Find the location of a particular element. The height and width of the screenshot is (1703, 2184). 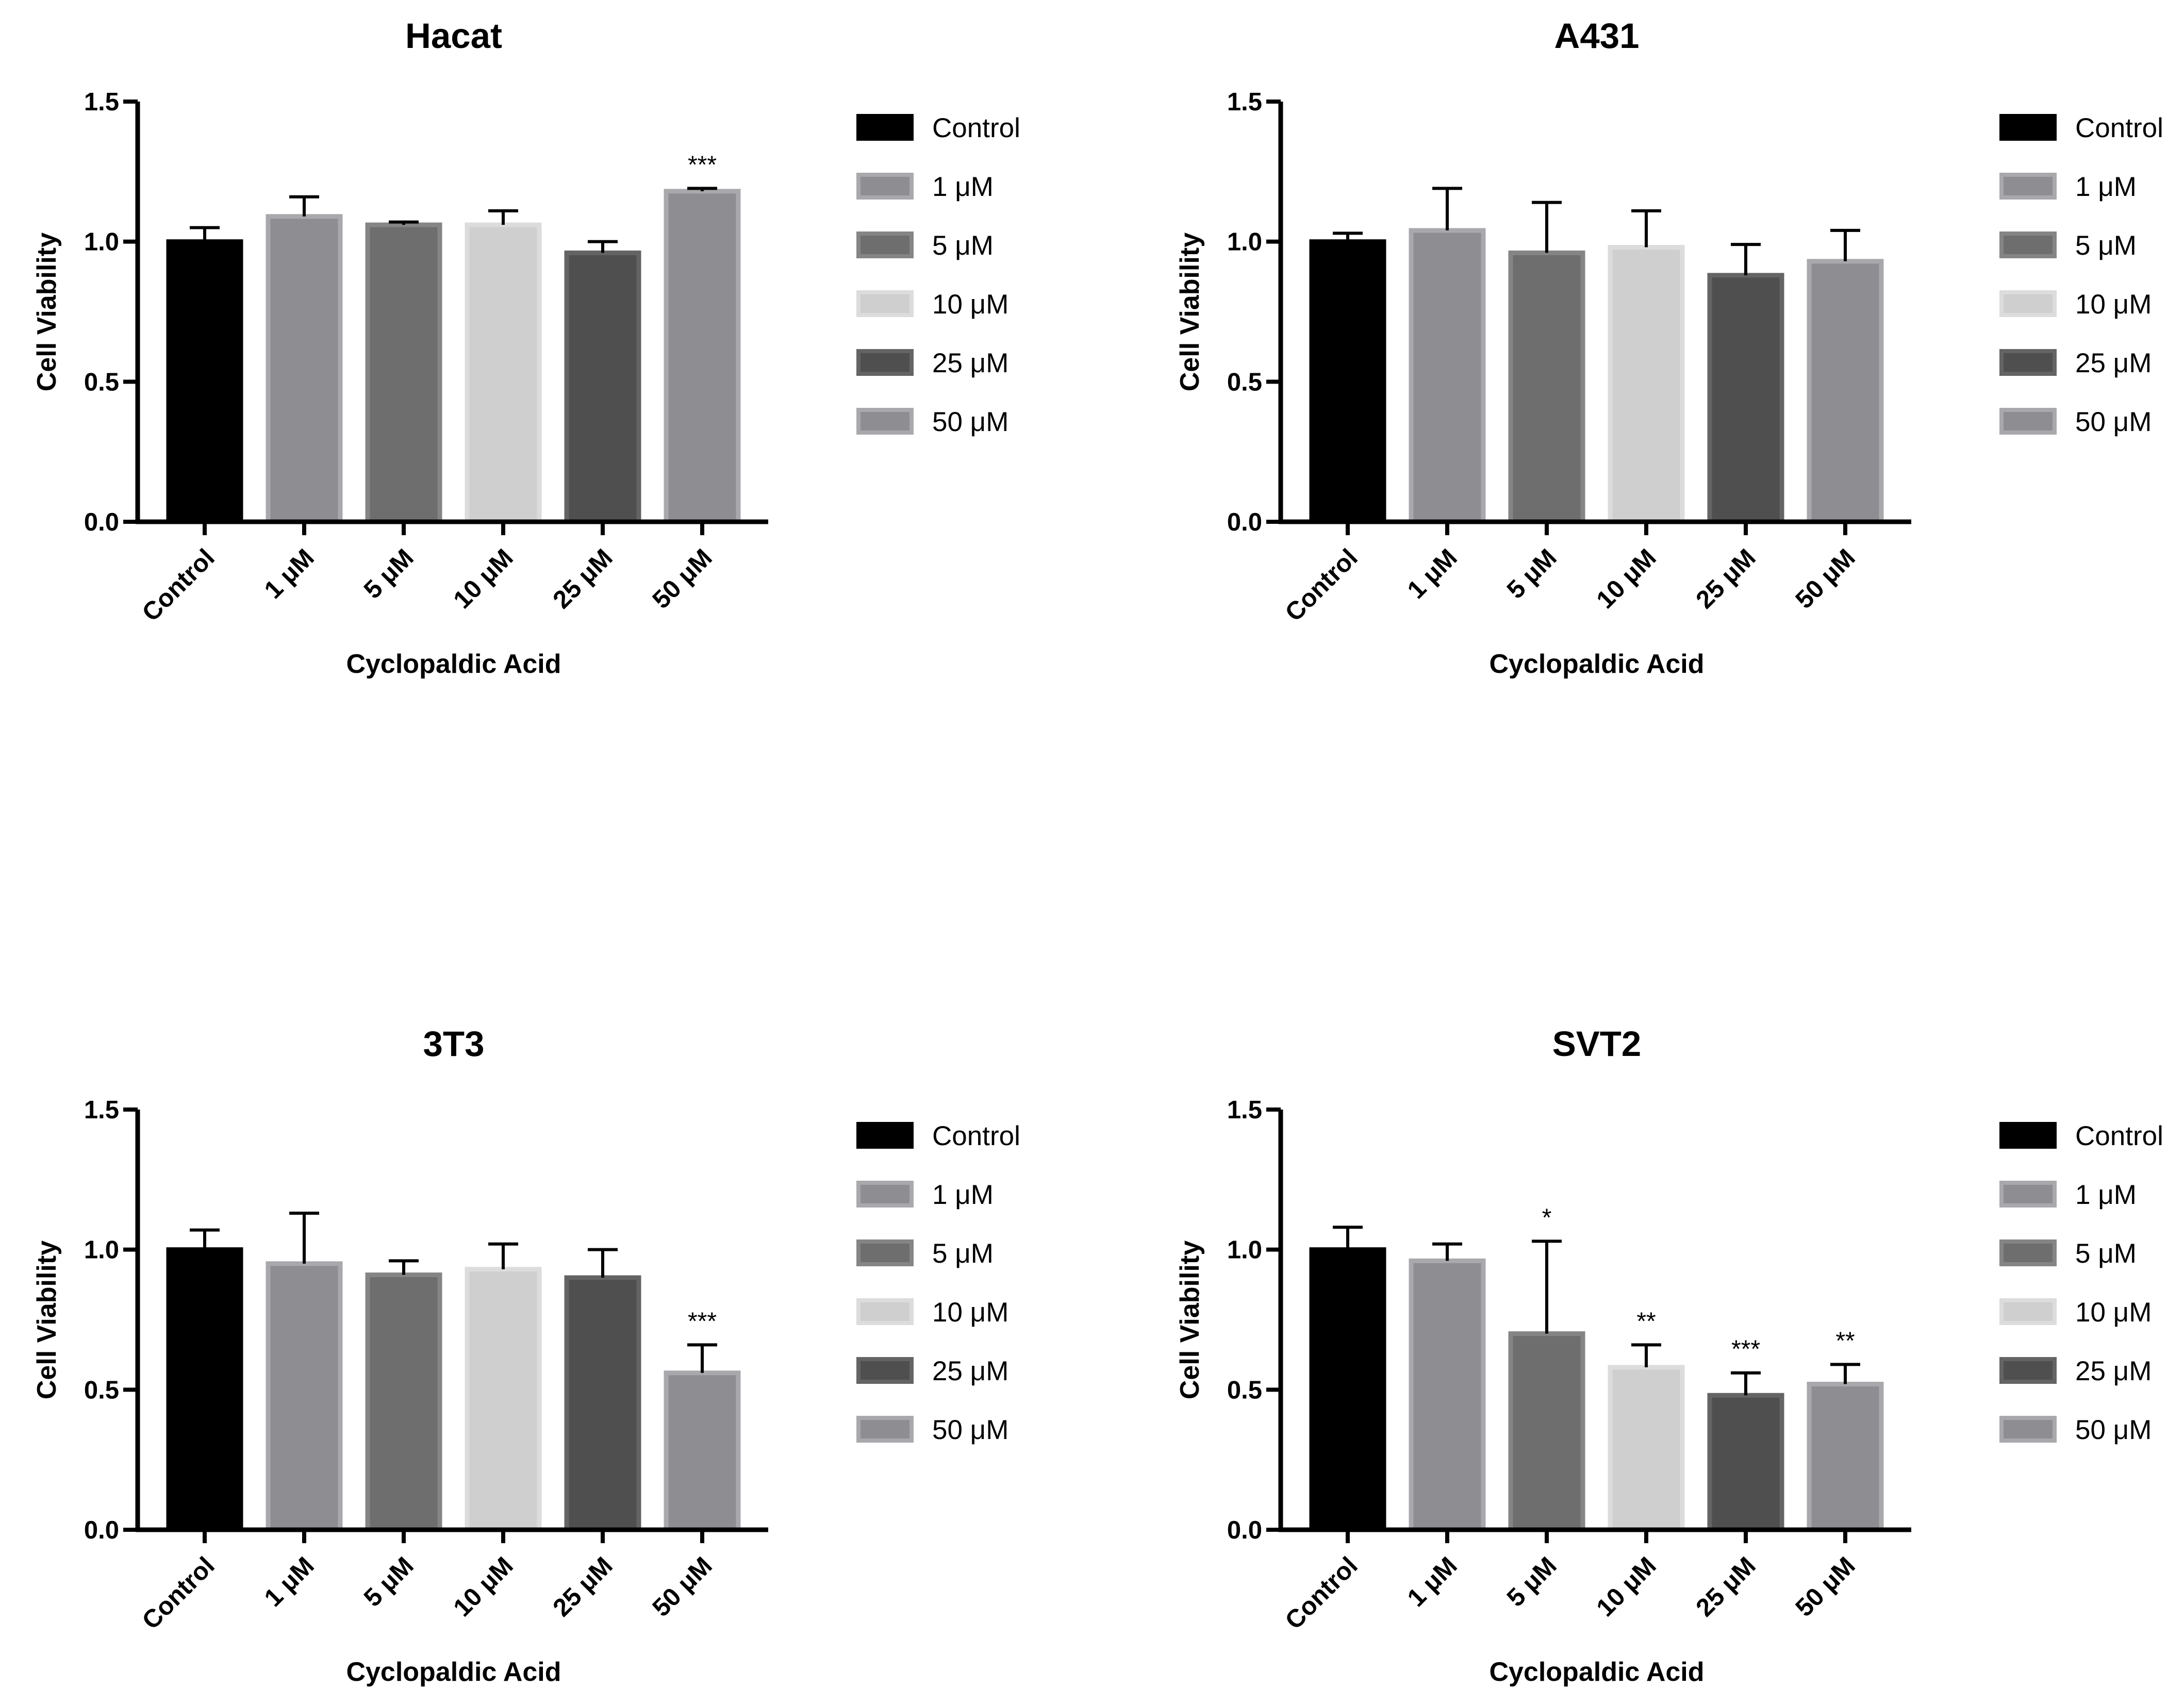

chart-title: A431 is located at coordinates (1597, 36).